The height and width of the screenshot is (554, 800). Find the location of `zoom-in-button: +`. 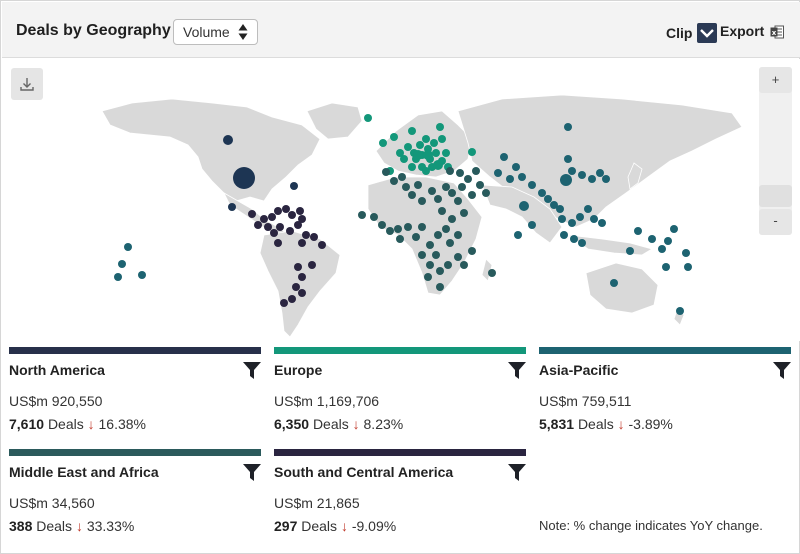

zoom-in-button: + is located at coordinates (775, 80).